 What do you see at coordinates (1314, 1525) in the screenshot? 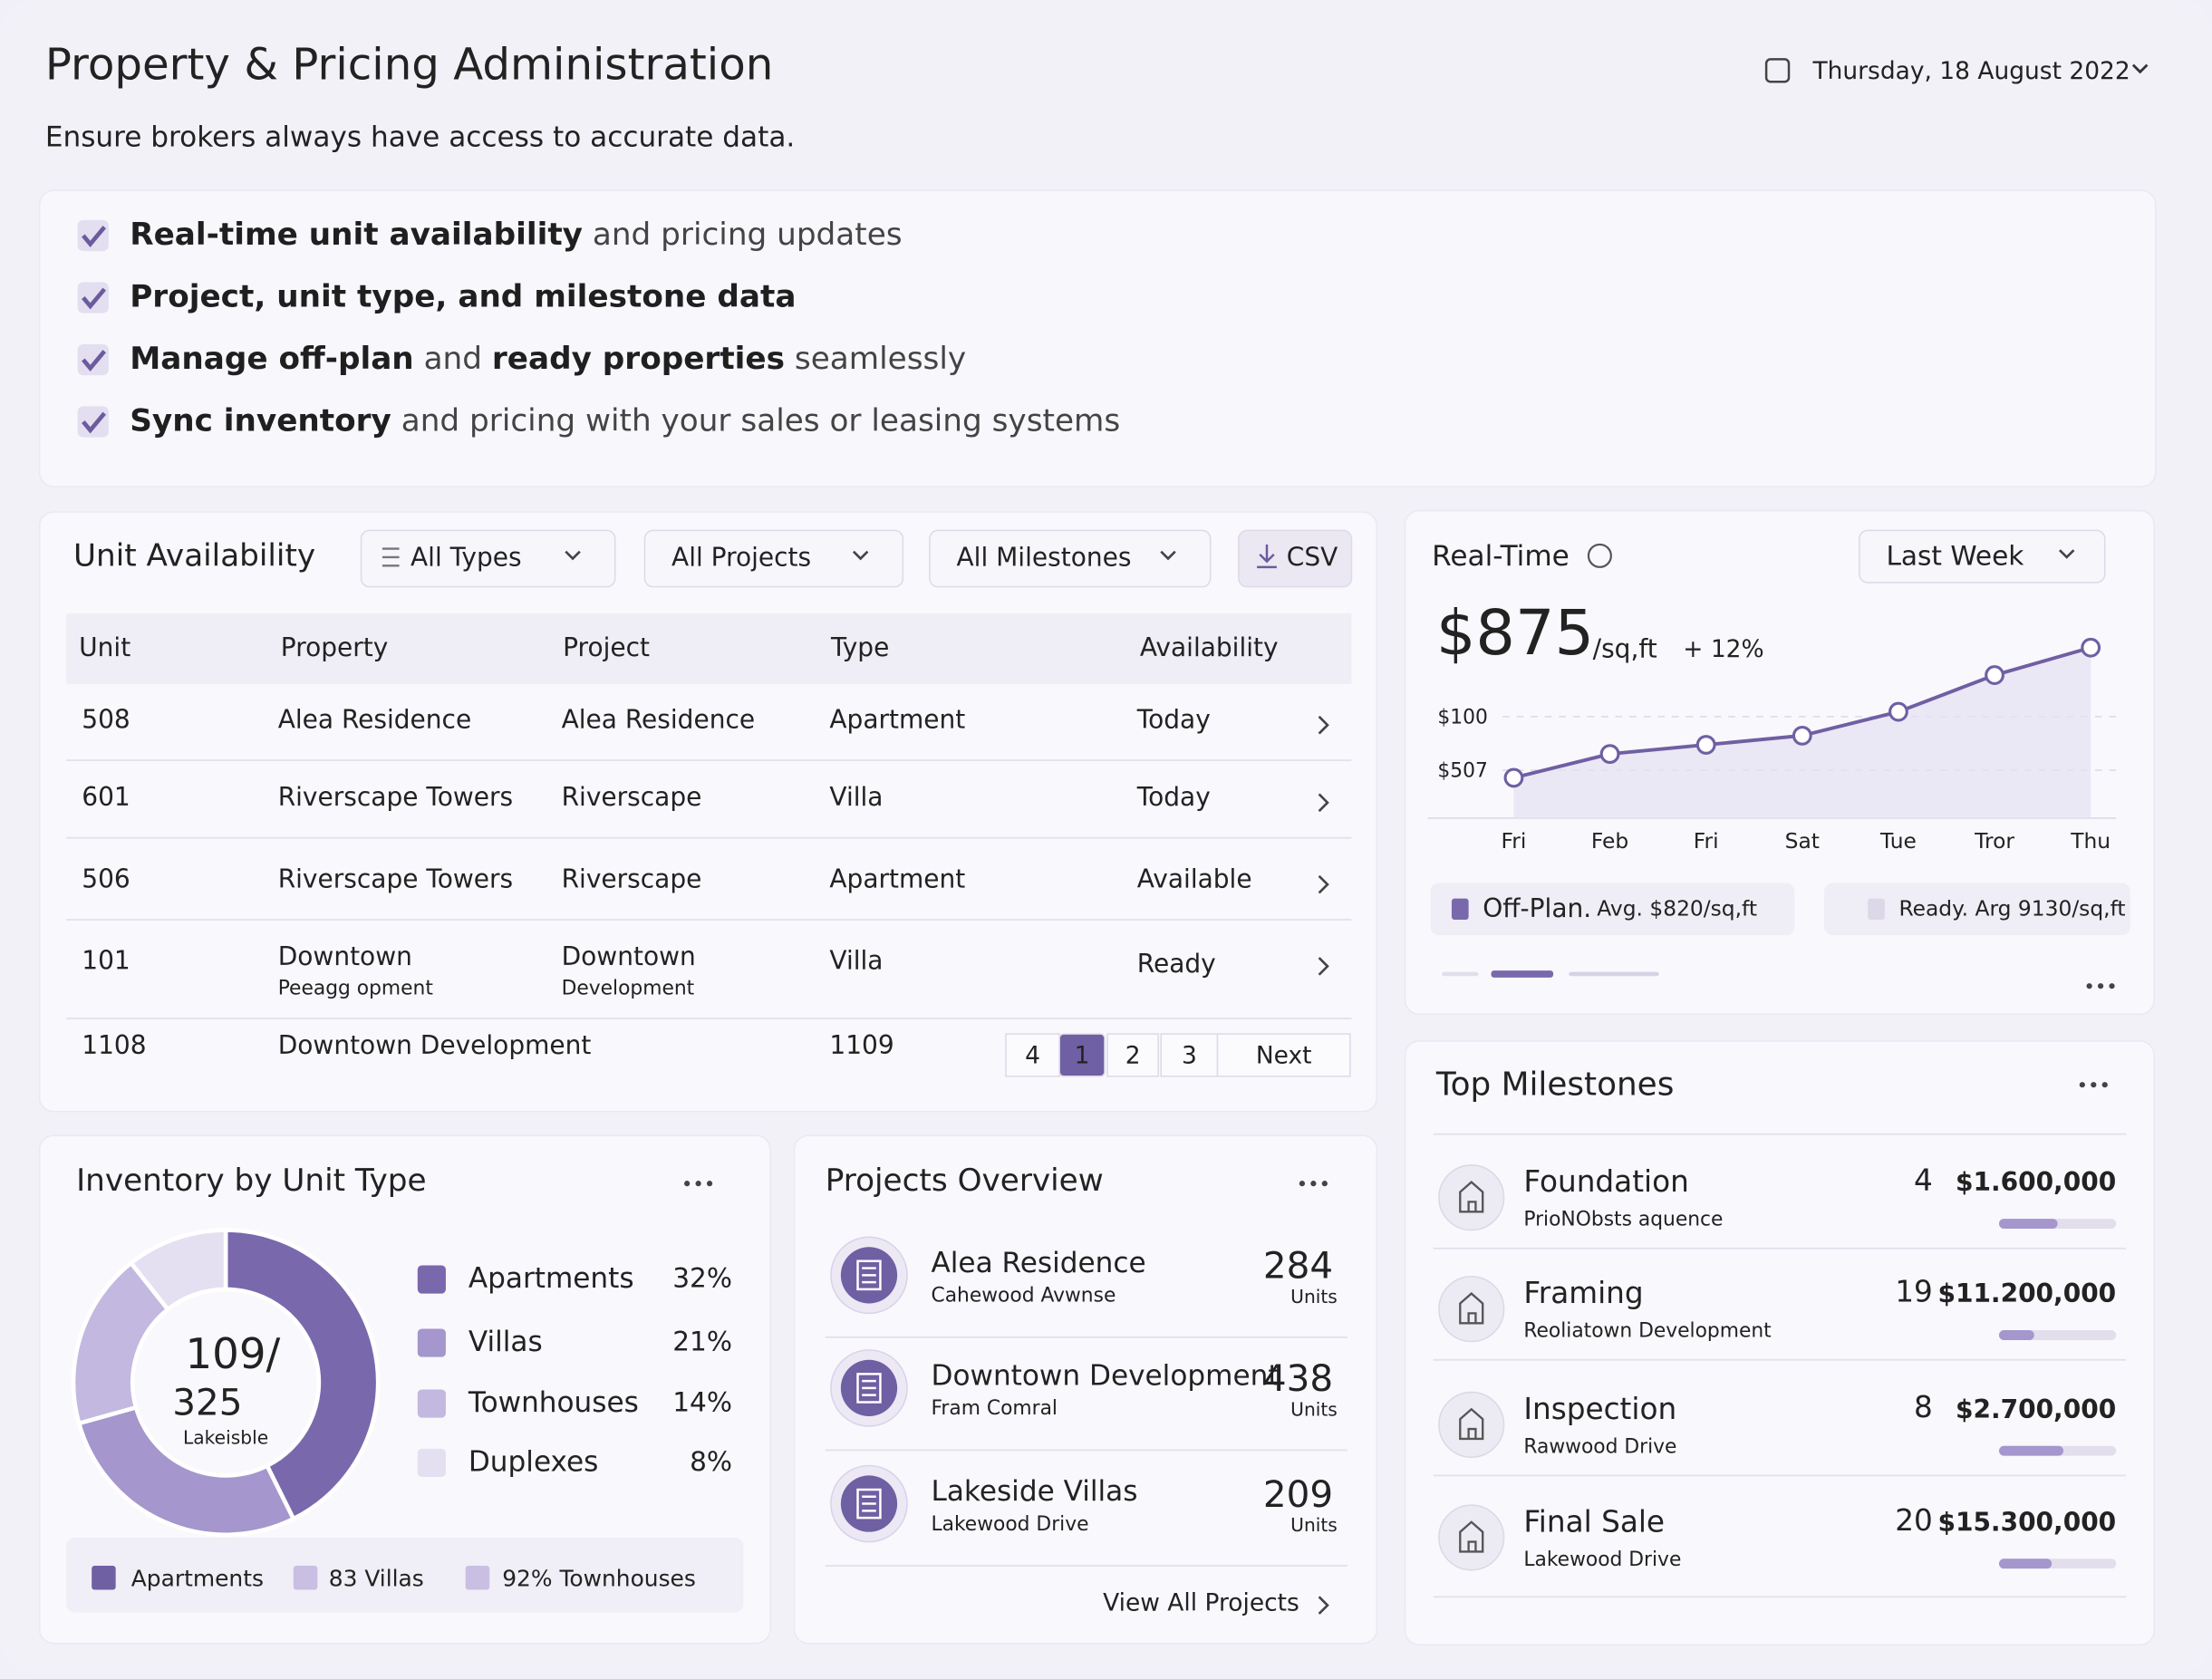
I see `project-unit: Units` at bounding box center [1314, 1525].